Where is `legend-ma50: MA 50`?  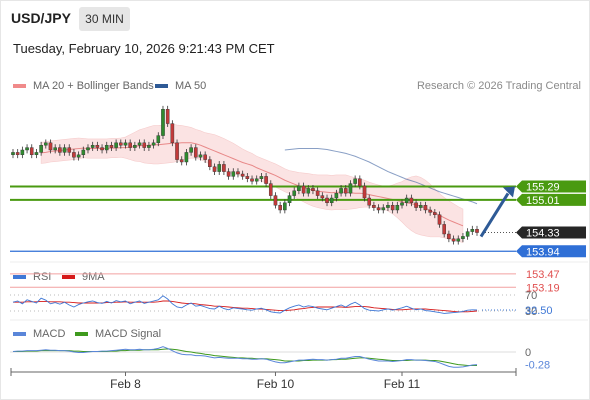 legend-ma50: MA 50 is located at coordinates (180, 86).